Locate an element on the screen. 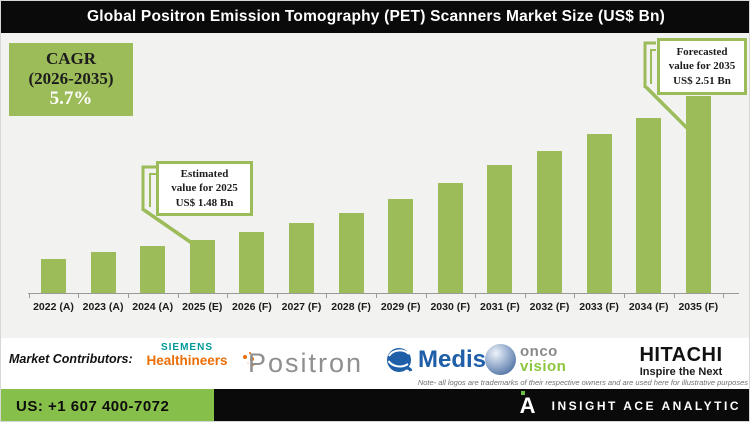 The image size is (750, 422). bar-2027F is located at coordinates (301, 258).